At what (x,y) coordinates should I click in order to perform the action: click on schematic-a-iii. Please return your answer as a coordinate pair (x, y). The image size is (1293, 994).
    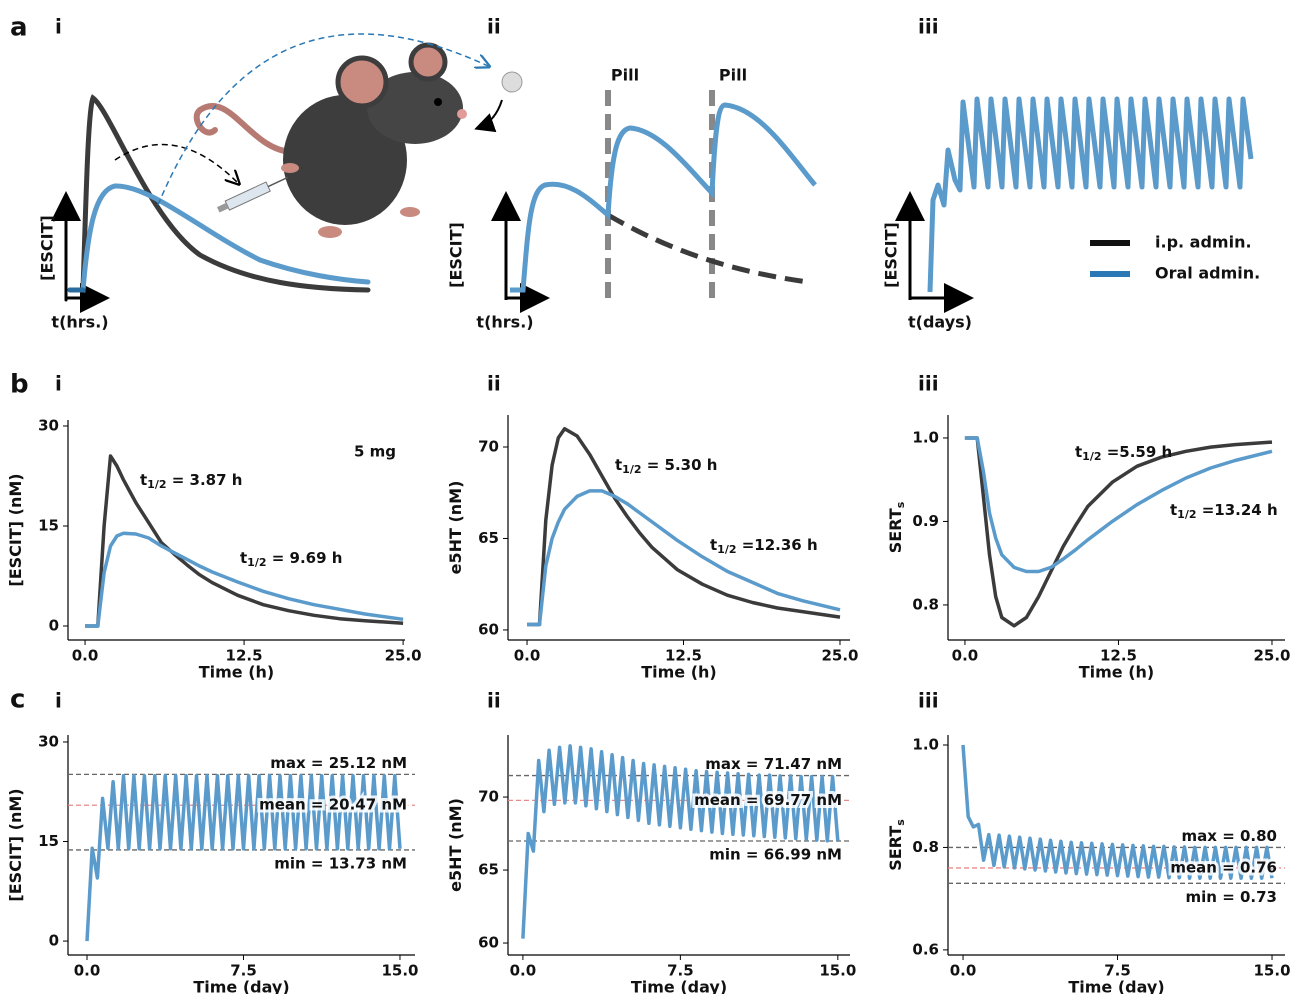
    Looking at the image, I should click on (1074, 204).